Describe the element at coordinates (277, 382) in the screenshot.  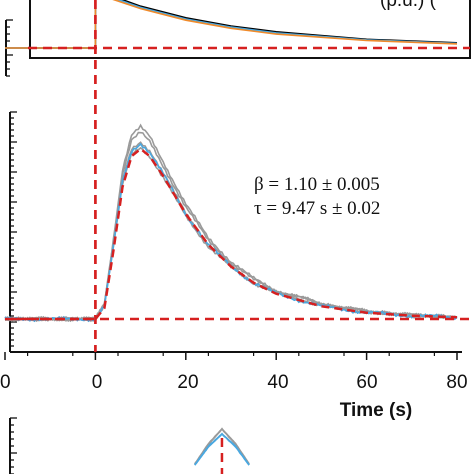
I see `x-tick-label: 40` at that location.